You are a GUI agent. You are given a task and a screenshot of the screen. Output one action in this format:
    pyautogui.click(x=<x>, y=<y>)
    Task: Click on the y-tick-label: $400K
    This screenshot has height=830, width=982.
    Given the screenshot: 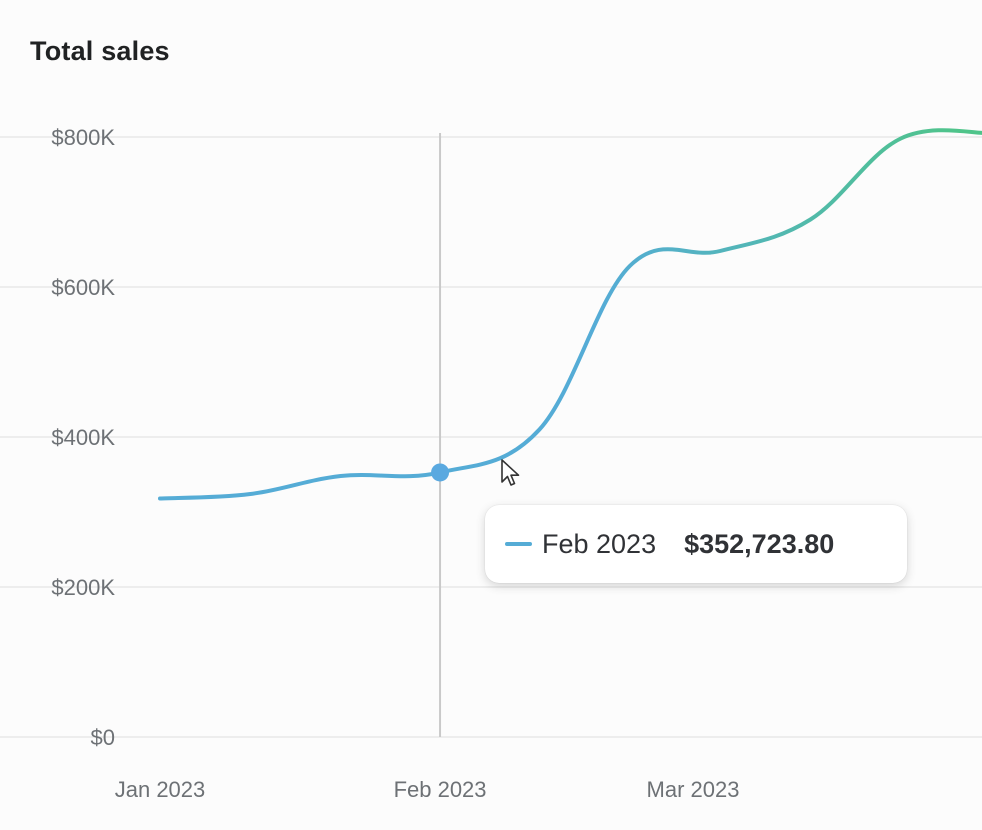 What is the action you would take?
    pyautogui.click(x=83, y=437)
    